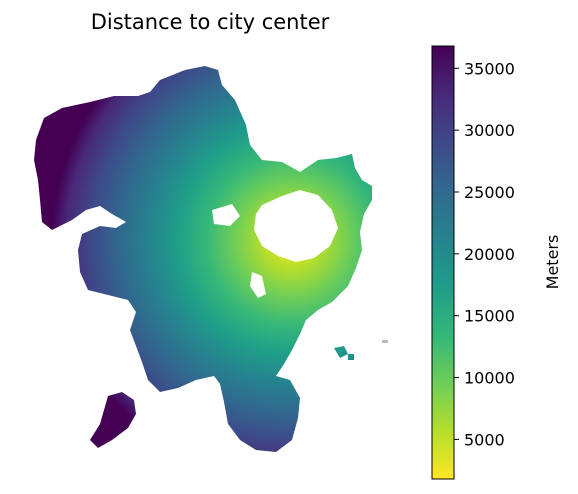  I want to click on colorbar-ticks: 5000 10000 15000 20000 25000 30000 35000, so click(484, 254).